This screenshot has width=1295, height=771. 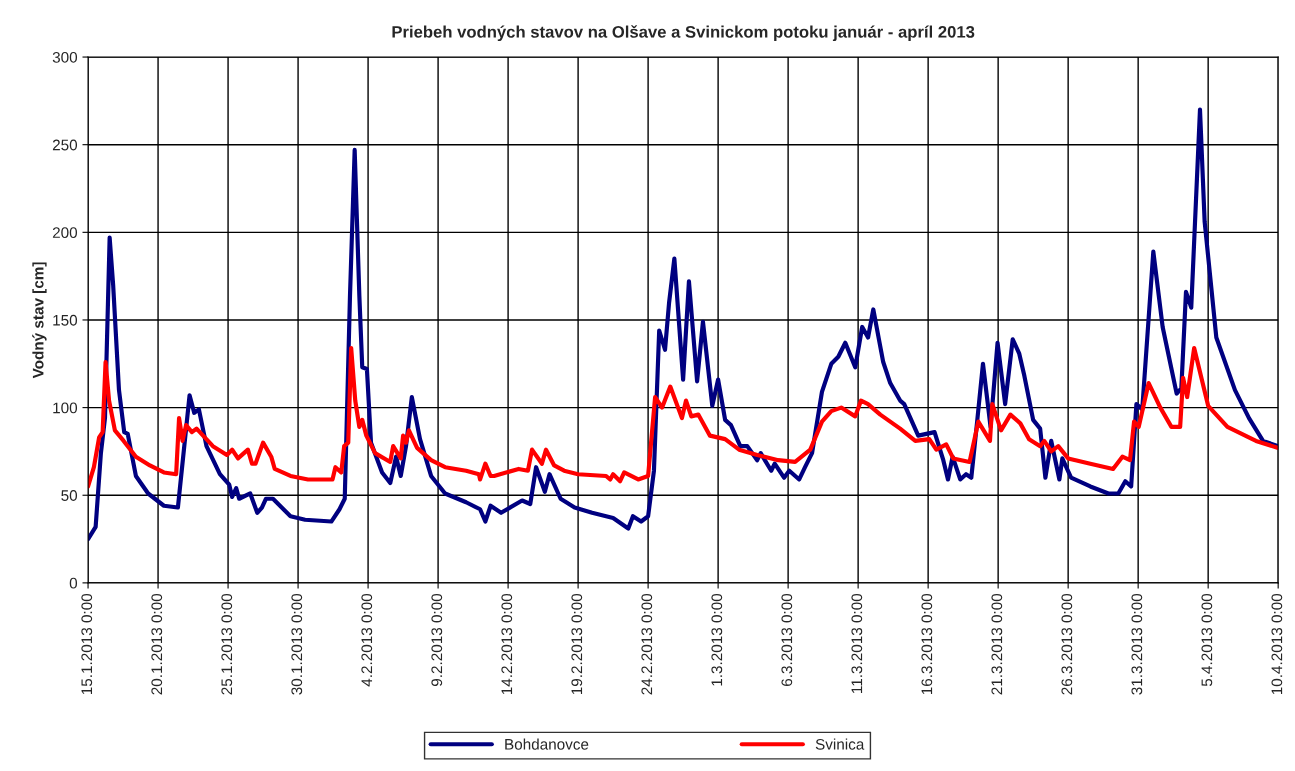 What do you see at coordinates (717, 639) in the screenshot?
I see `x-tick-label: 1.3.2013 0:00` at bounding box center [717, 639].